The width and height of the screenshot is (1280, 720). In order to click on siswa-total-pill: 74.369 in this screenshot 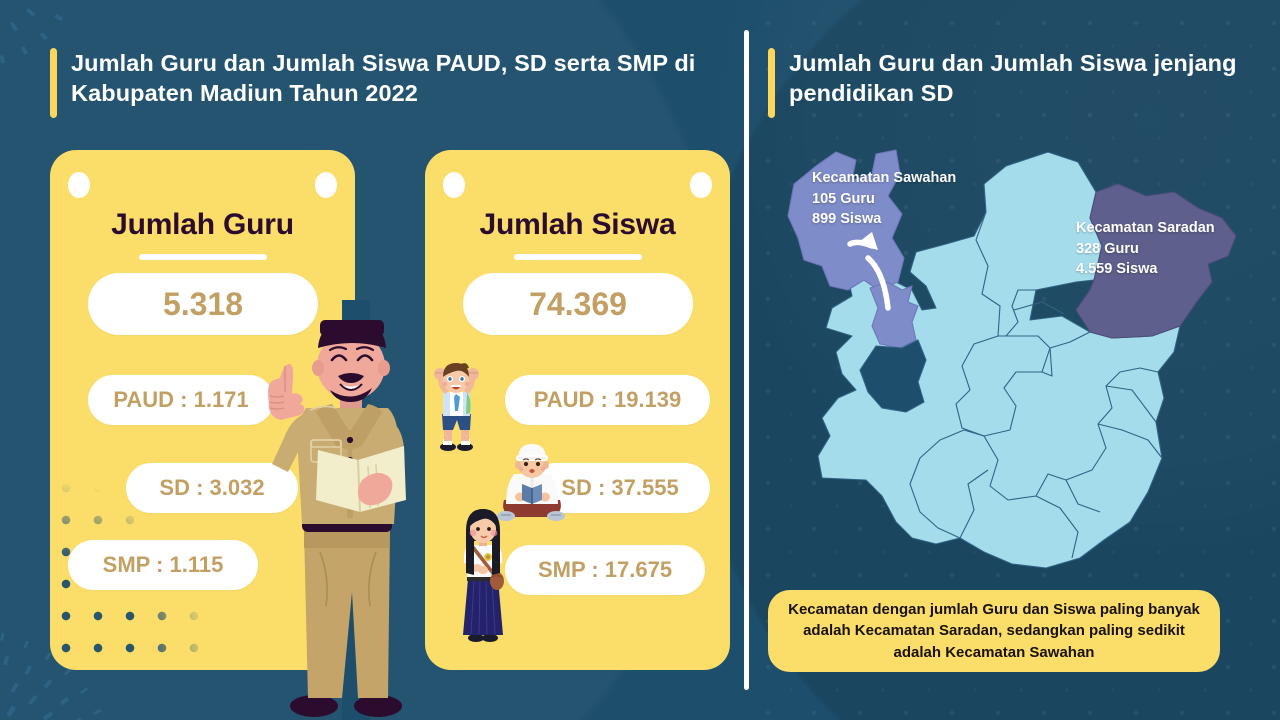, I will do `click(578, 304)`.